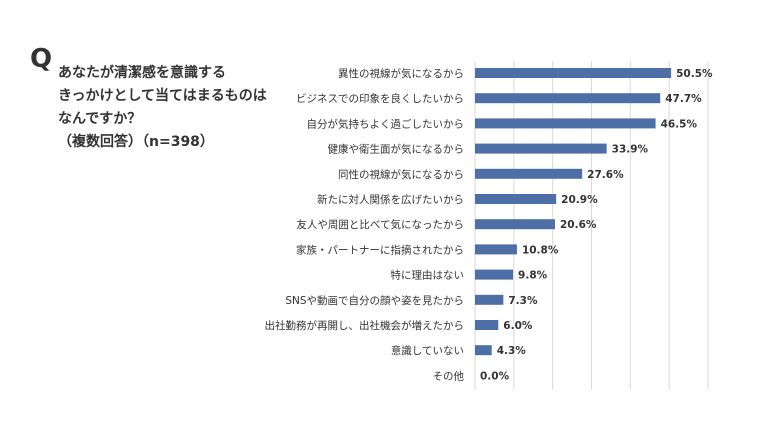 The height and width of the screenshot is (433, 770). What do you see at coordinates (449, 375) in the screenshot?
I see `category-label: その他` at bounding box center [449, 375].